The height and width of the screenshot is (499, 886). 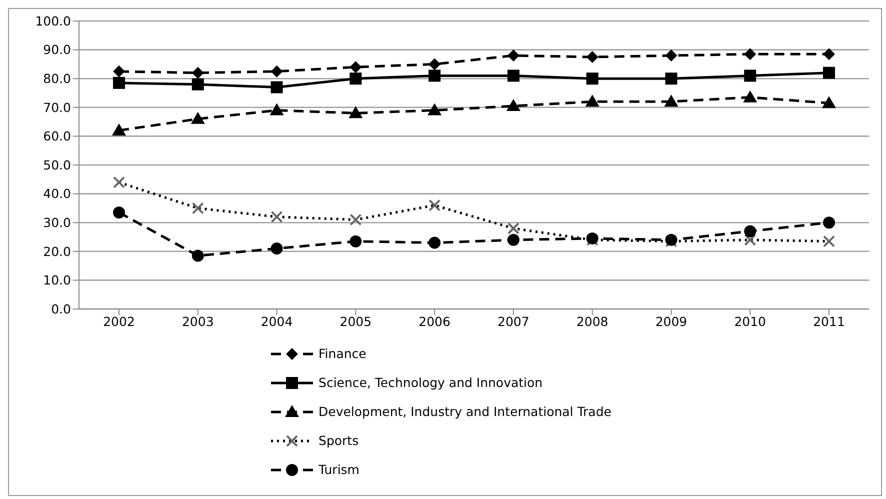 What do you see at coordinates (57, 222) in the screenshot?
I see `y-tick-label: 30.0` at bounding box center [57, 222].